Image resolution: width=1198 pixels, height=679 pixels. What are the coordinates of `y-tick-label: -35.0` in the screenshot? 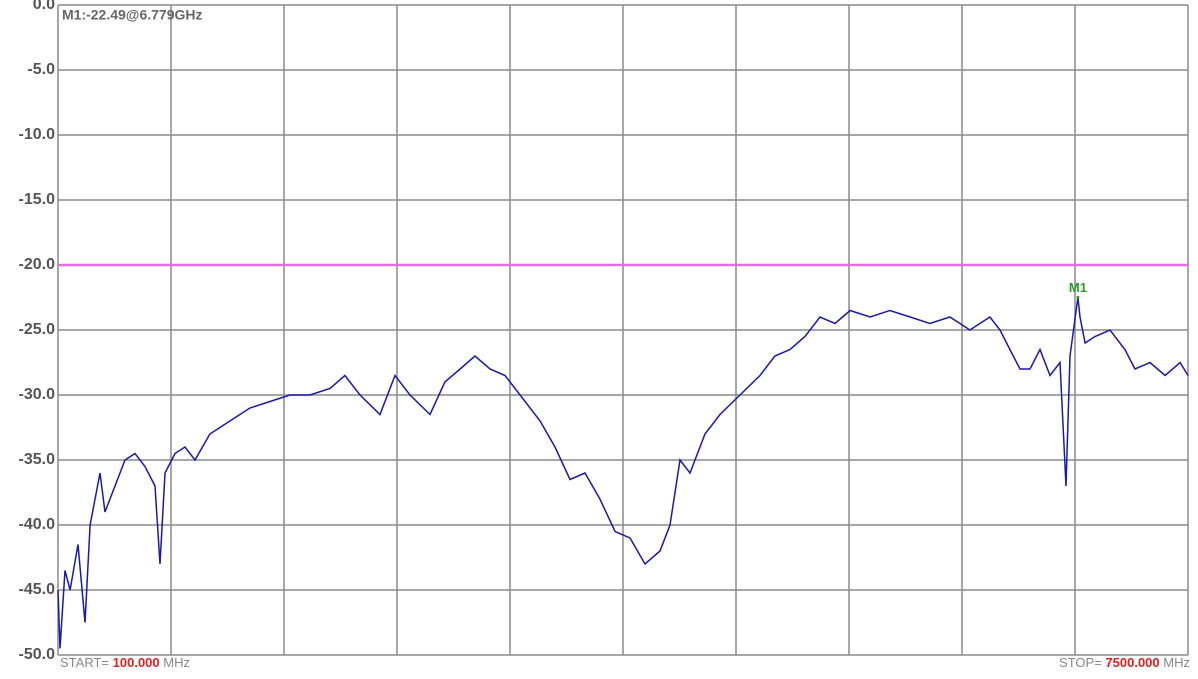 It's located at (37, 459).